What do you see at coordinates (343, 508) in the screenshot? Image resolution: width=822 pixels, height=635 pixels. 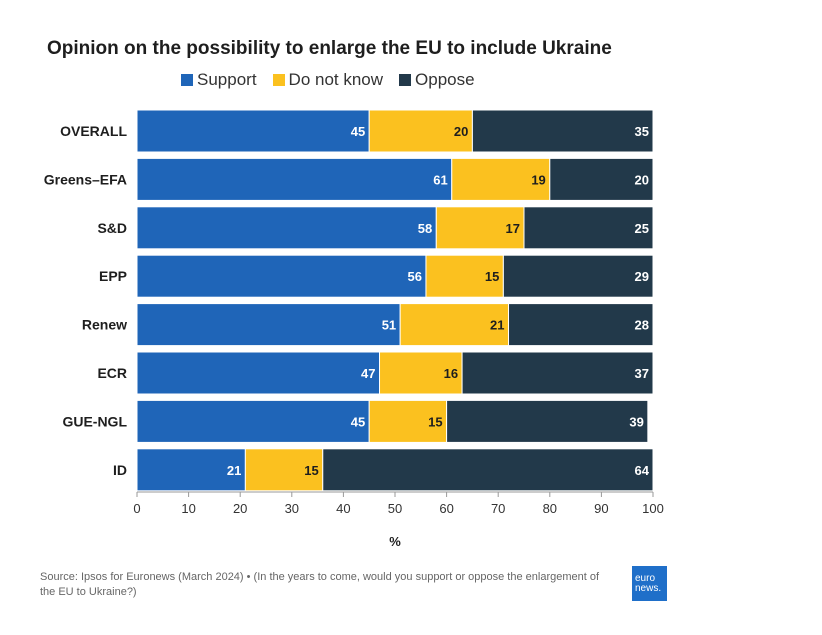 I see `x-tick-label: 40` at bounding box center [343, 508].